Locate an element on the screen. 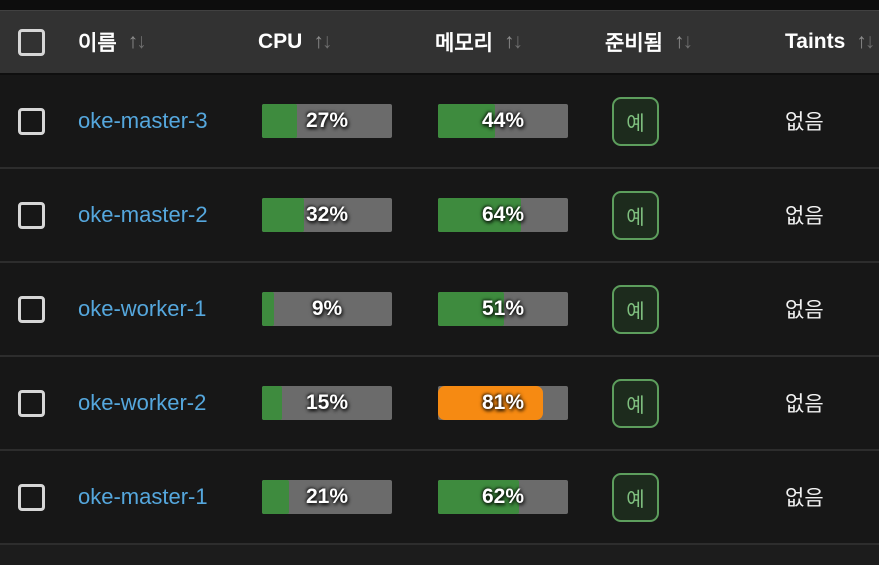 The height and width of the screenshot is (565, 879). memory-usage-bar: 81% is located at coordinates (503, 403).